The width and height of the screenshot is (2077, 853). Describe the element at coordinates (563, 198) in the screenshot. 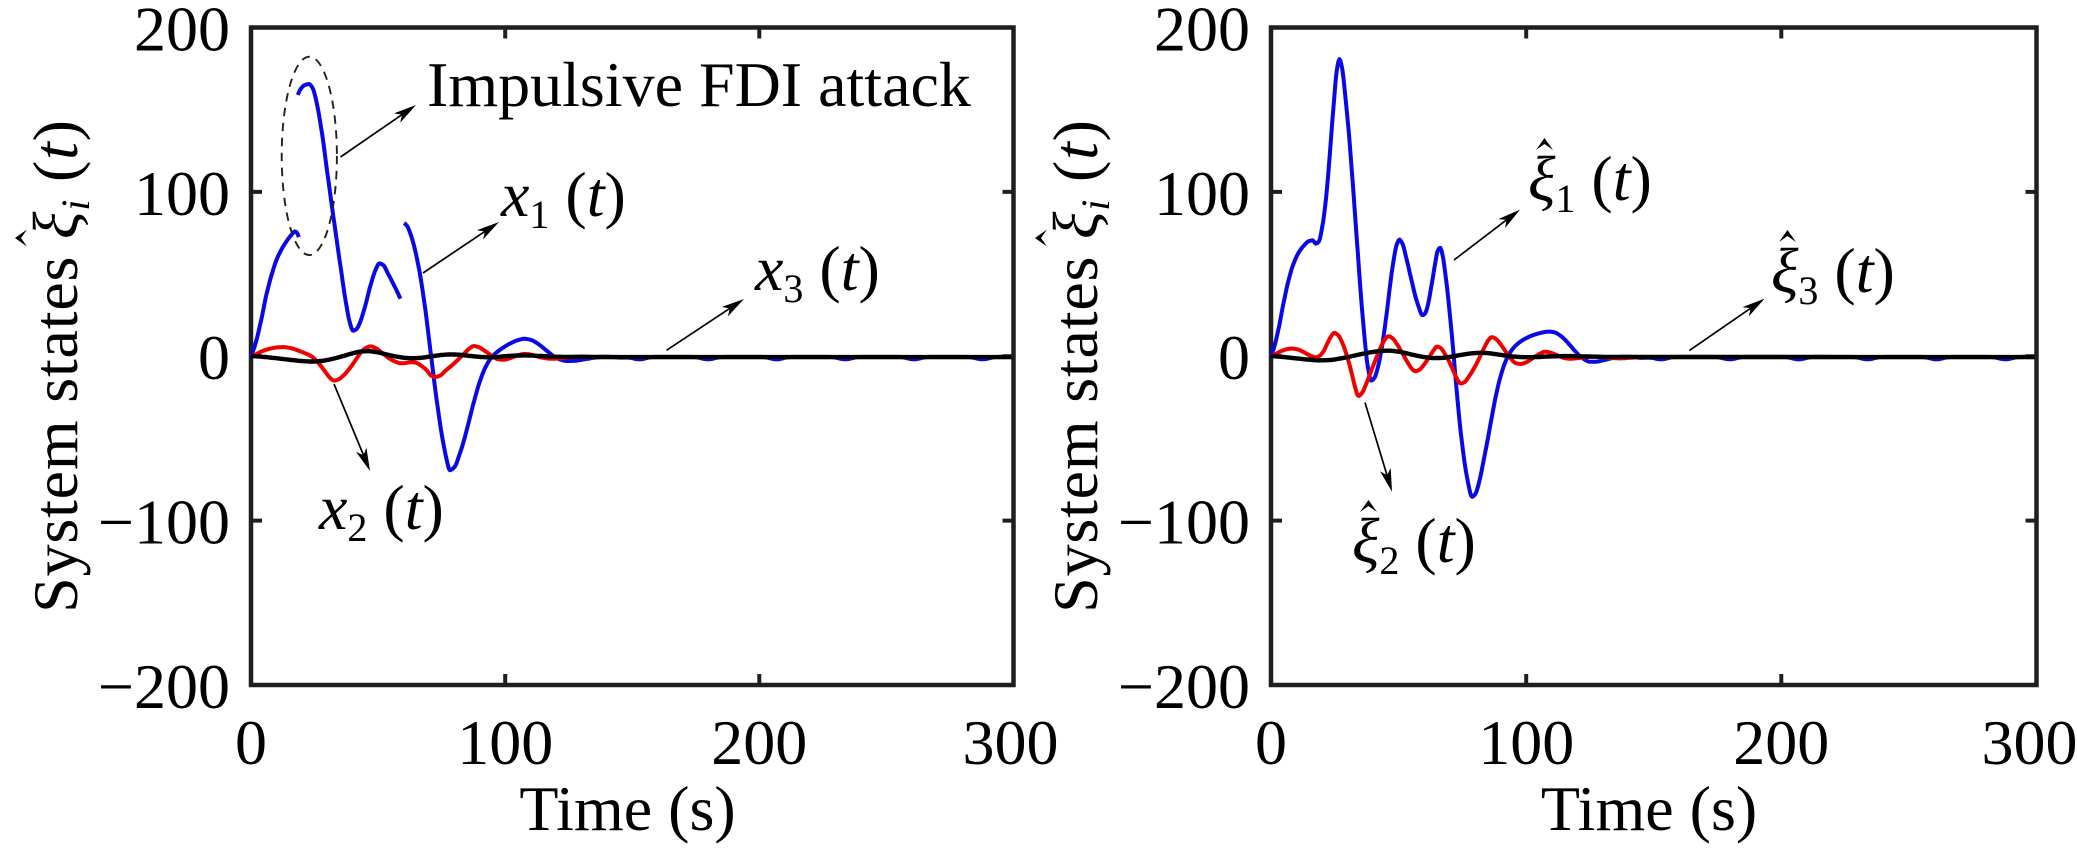

I see `svg-text: x1 (t)` at that location.